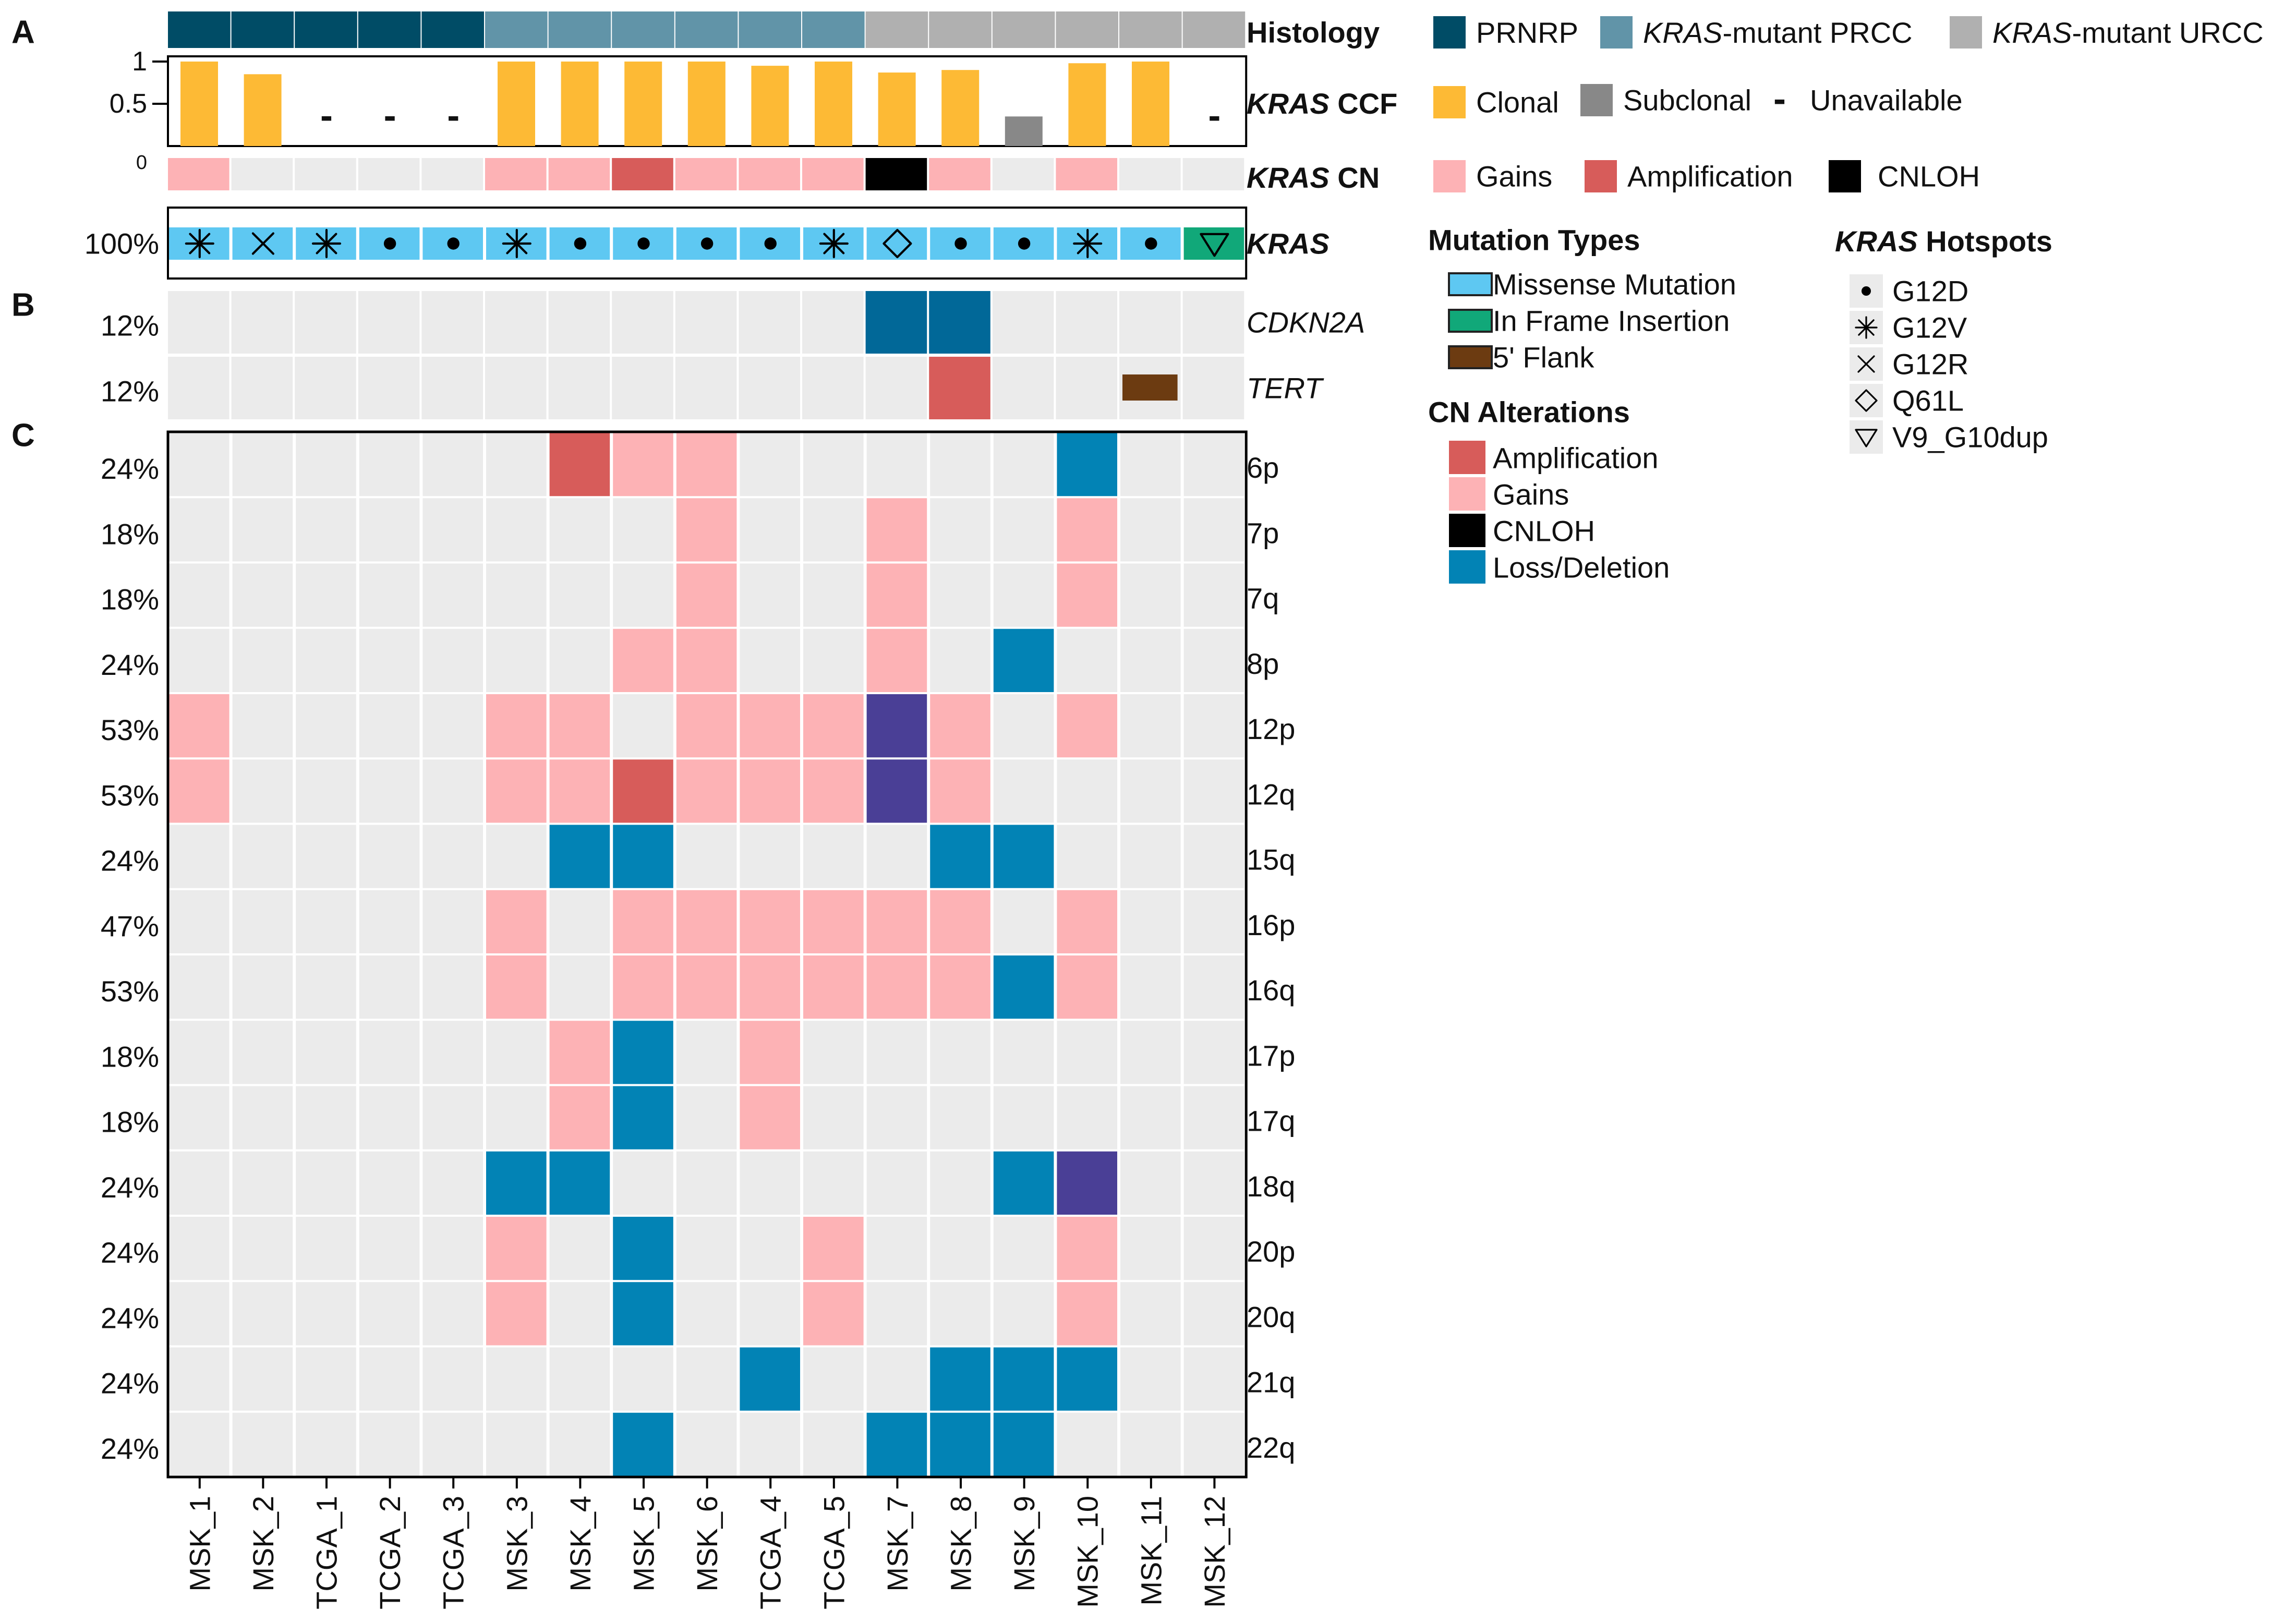 This screenshot has height=1622, width=2296. Describe the element at coordinates (1271, 859) in the screenshot. I see `arm-label: 15q` at that location.